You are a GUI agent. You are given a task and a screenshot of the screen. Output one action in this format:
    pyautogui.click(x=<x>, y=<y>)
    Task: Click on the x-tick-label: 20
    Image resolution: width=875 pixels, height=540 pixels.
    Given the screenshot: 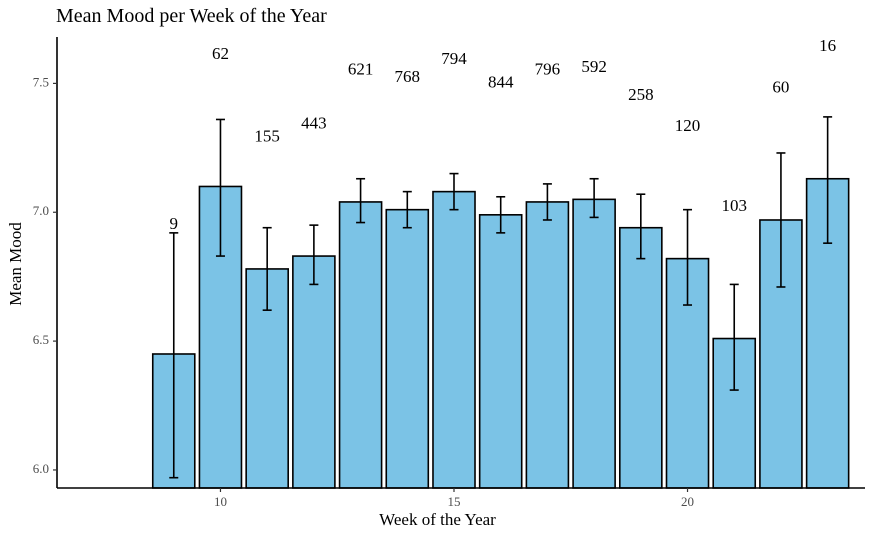 What is the action you would take?
    pyautogui.click(x=687, y=501)
    